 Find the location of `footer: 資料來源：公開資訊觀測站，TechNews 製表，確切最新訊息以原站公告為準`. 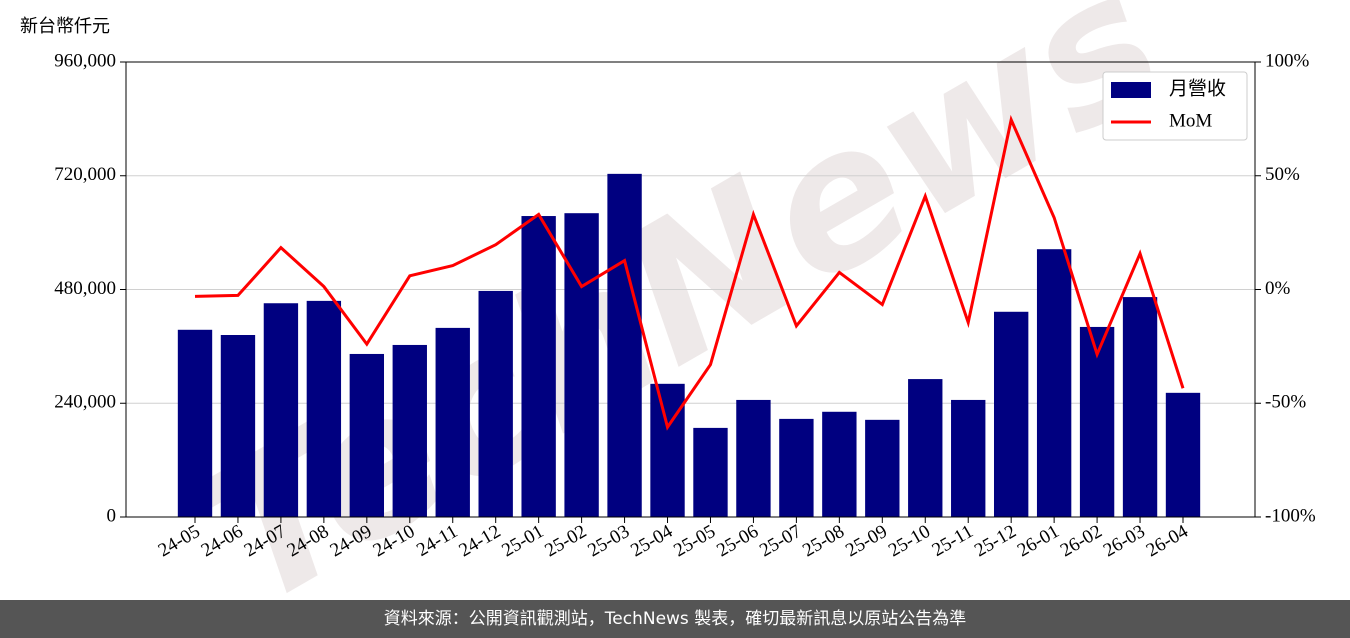

footer: 資料來源：公開資訊觀測站，TechNews 製表，確切最新訊息以原站公告為準 is located at coordinates (675, 619).